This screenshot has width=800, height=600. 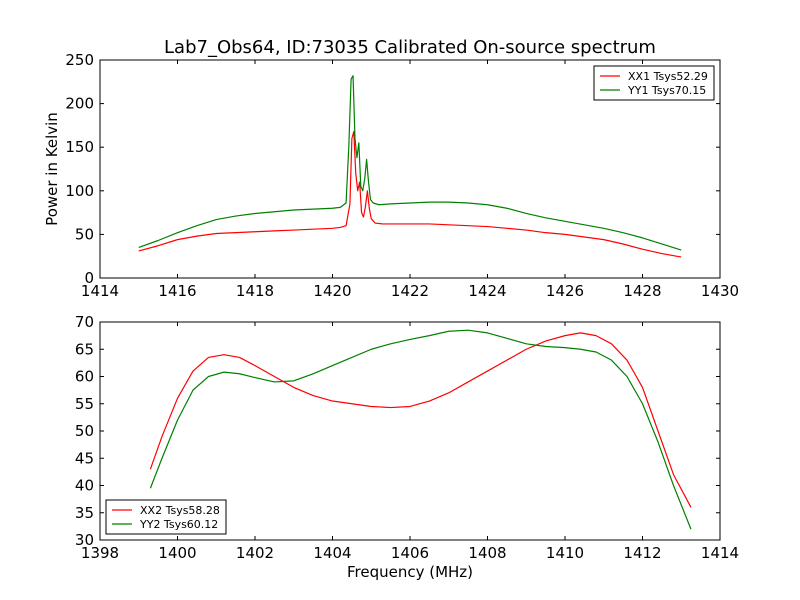 I want to click on y-tick-label: 45, so click(x=84, y=458).